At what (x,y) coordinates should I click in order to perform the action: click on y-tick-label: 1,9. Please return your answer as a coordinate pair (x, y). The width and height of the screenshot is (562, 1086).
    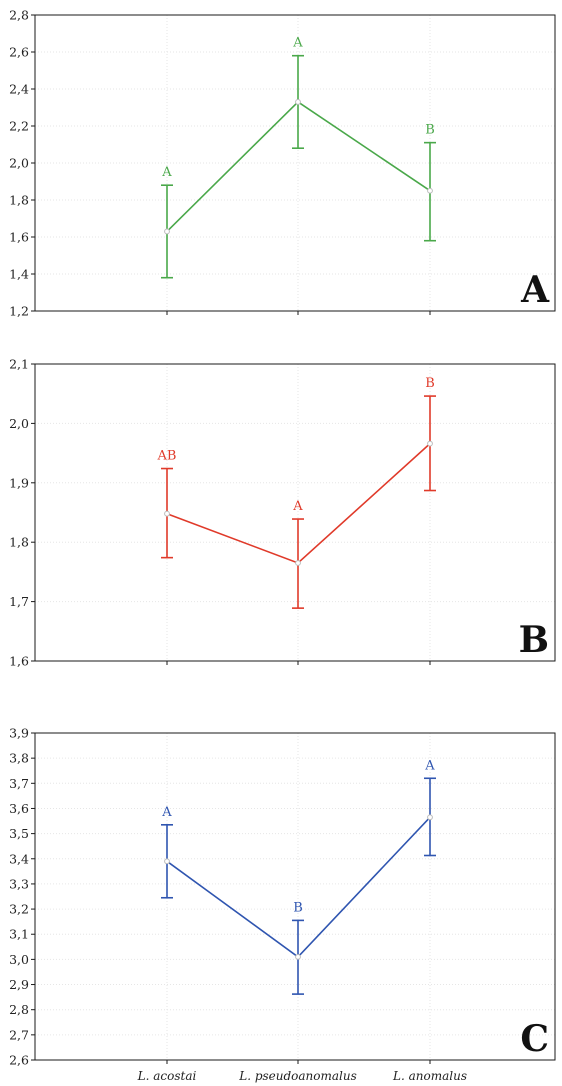
    Looking at the image, I should click on (19, 482).